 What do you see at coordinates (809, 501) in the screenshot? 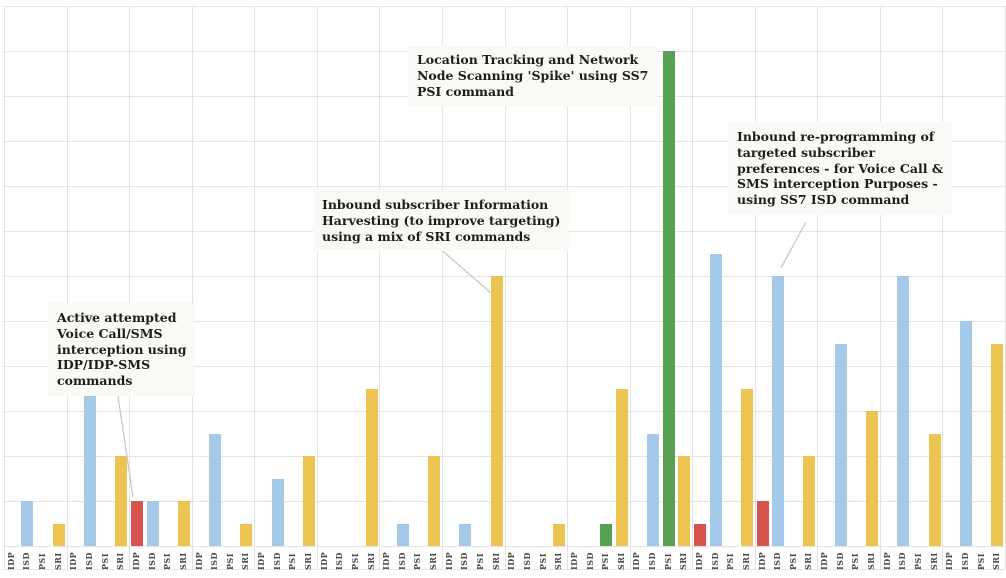
I see `bar-sri-p13` at bounding box center [809, 501].